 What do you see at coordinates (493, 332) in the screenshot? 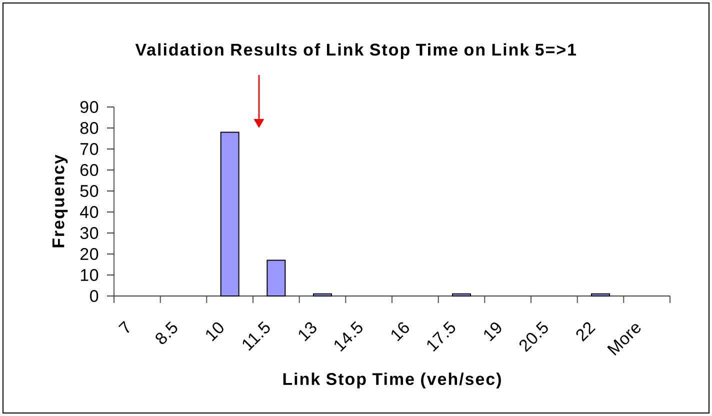
I see `x-tick-label: 19` at bounding box center [493, 332].